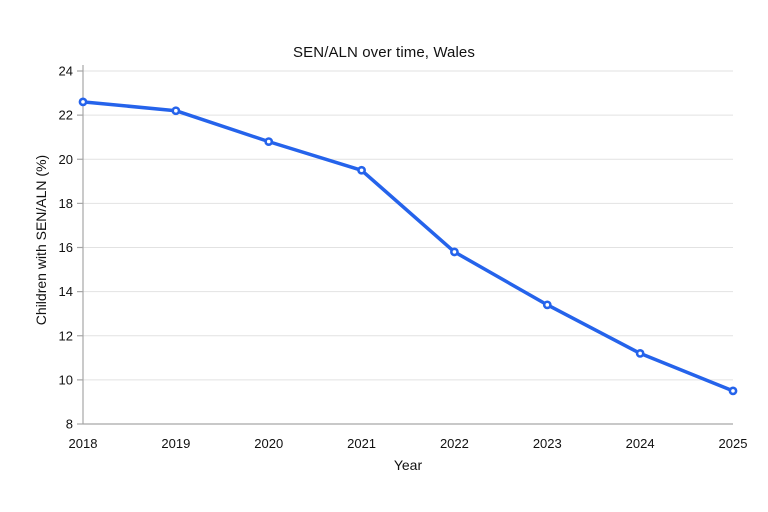 The height and width of the screenshot is (512, 768). Describe the element at coordinates (66, 379) in the screenshot. I see `y-tick-label: 10` at that location.